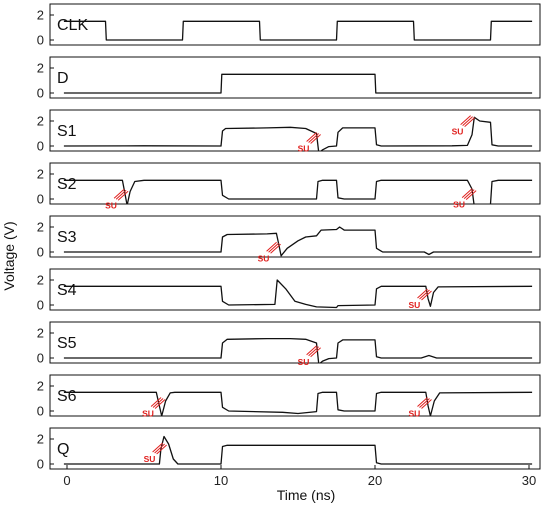 This screenshot has width=550, height=511. Describe the element at coordinates (298, 30) in the screenshot. I see `trace-clk` at that location.